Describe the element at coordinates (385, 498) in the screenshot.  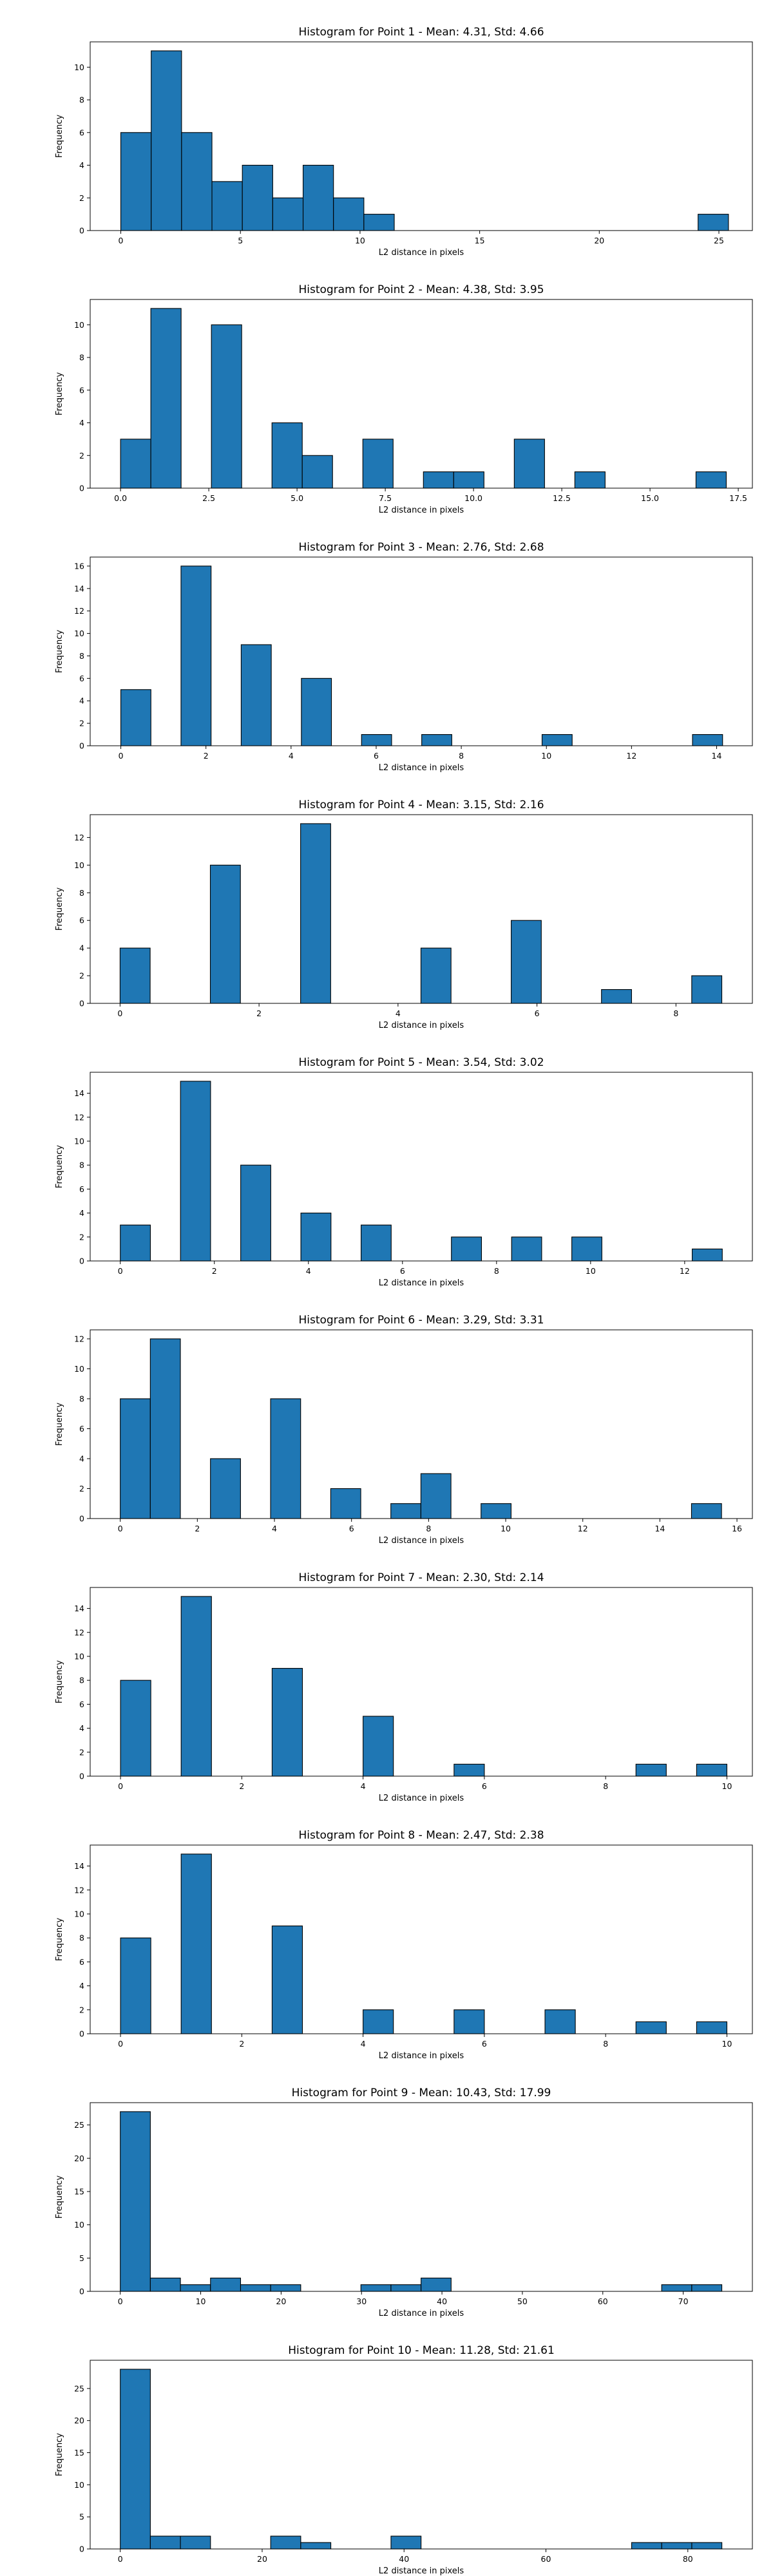
I see `x-tick-label: 7.5` at that location.